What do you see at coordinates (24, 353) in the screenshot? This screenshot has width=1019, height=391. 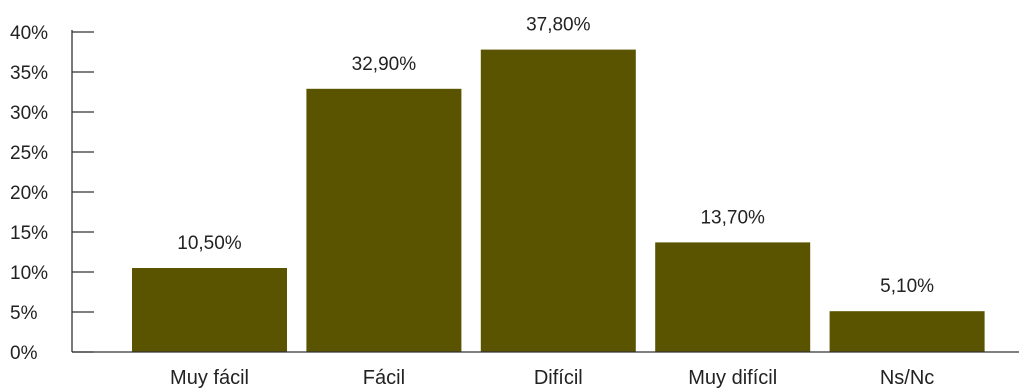 I see `y-tick-label: 0%` at bounding box center [24, 353].